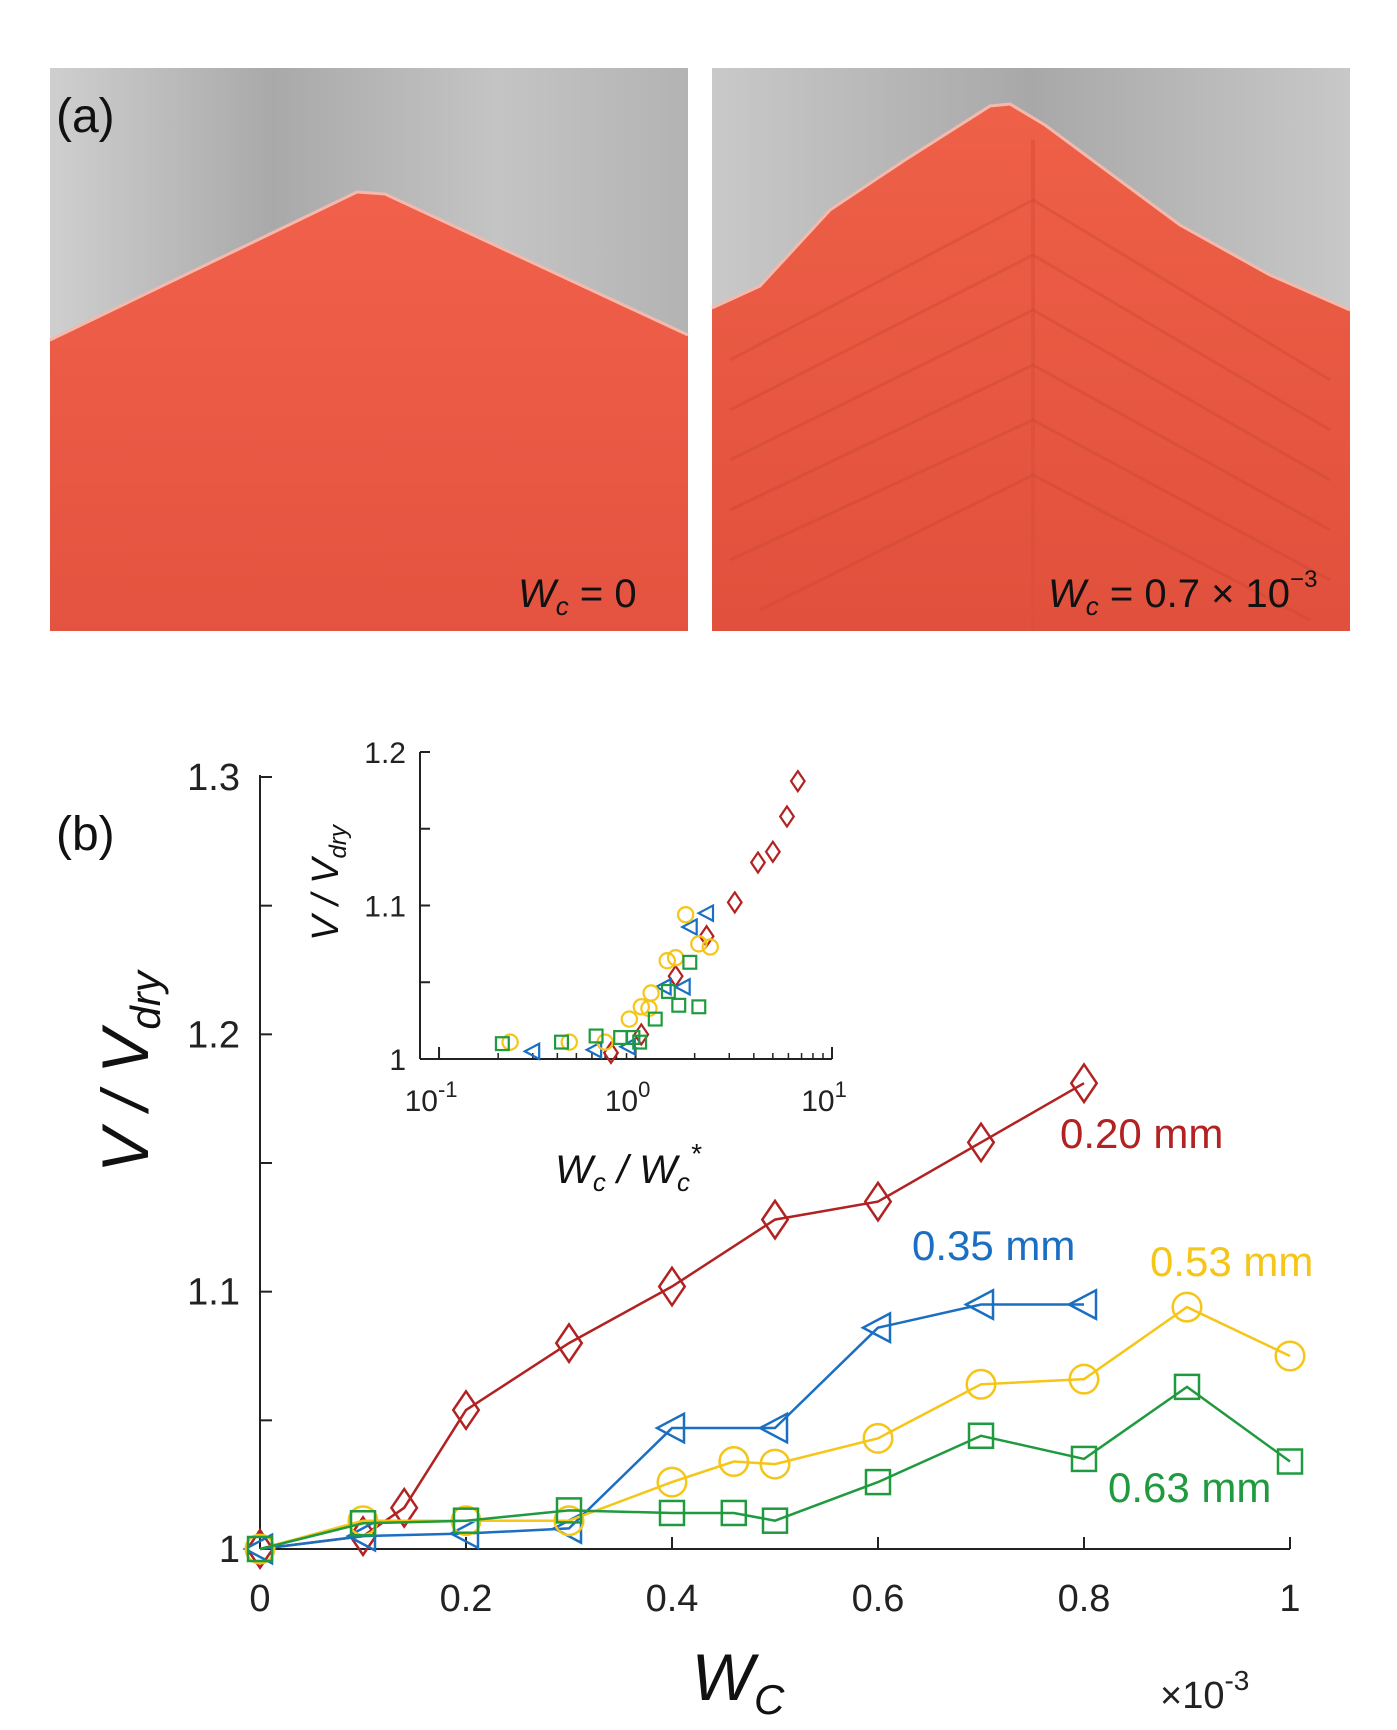  I want to click on left-caption-var: W, so click(538, 594).